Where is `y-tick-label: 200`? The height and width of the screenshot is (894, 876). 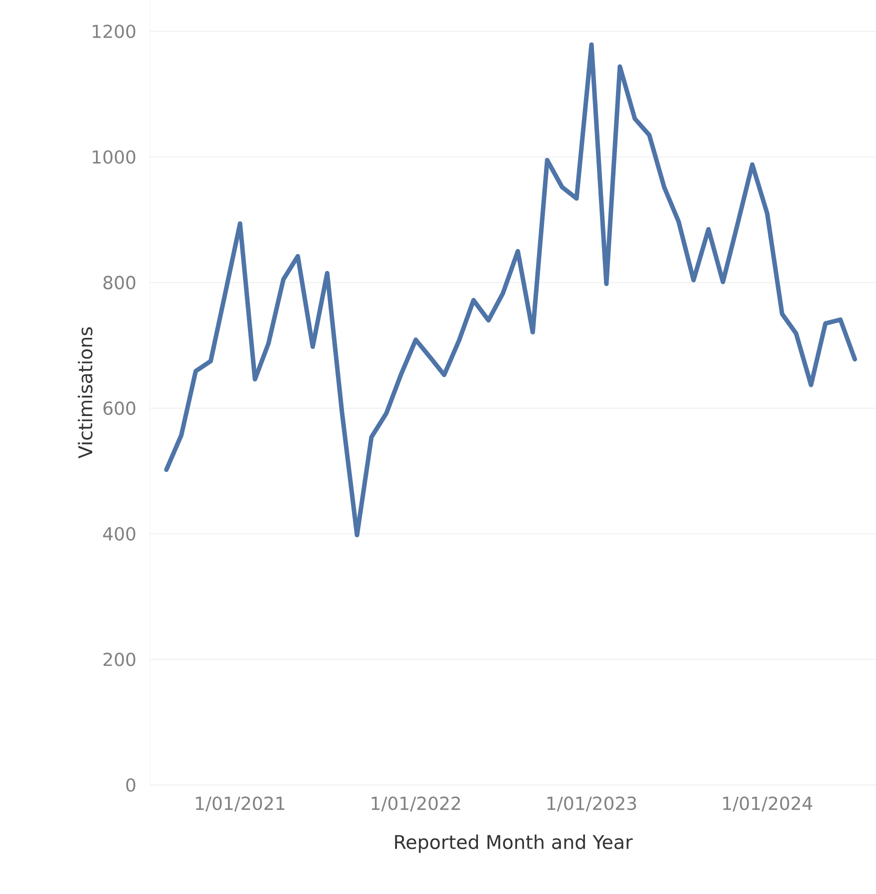
y-tick-label: 200 is located at coordinates (120, 659).